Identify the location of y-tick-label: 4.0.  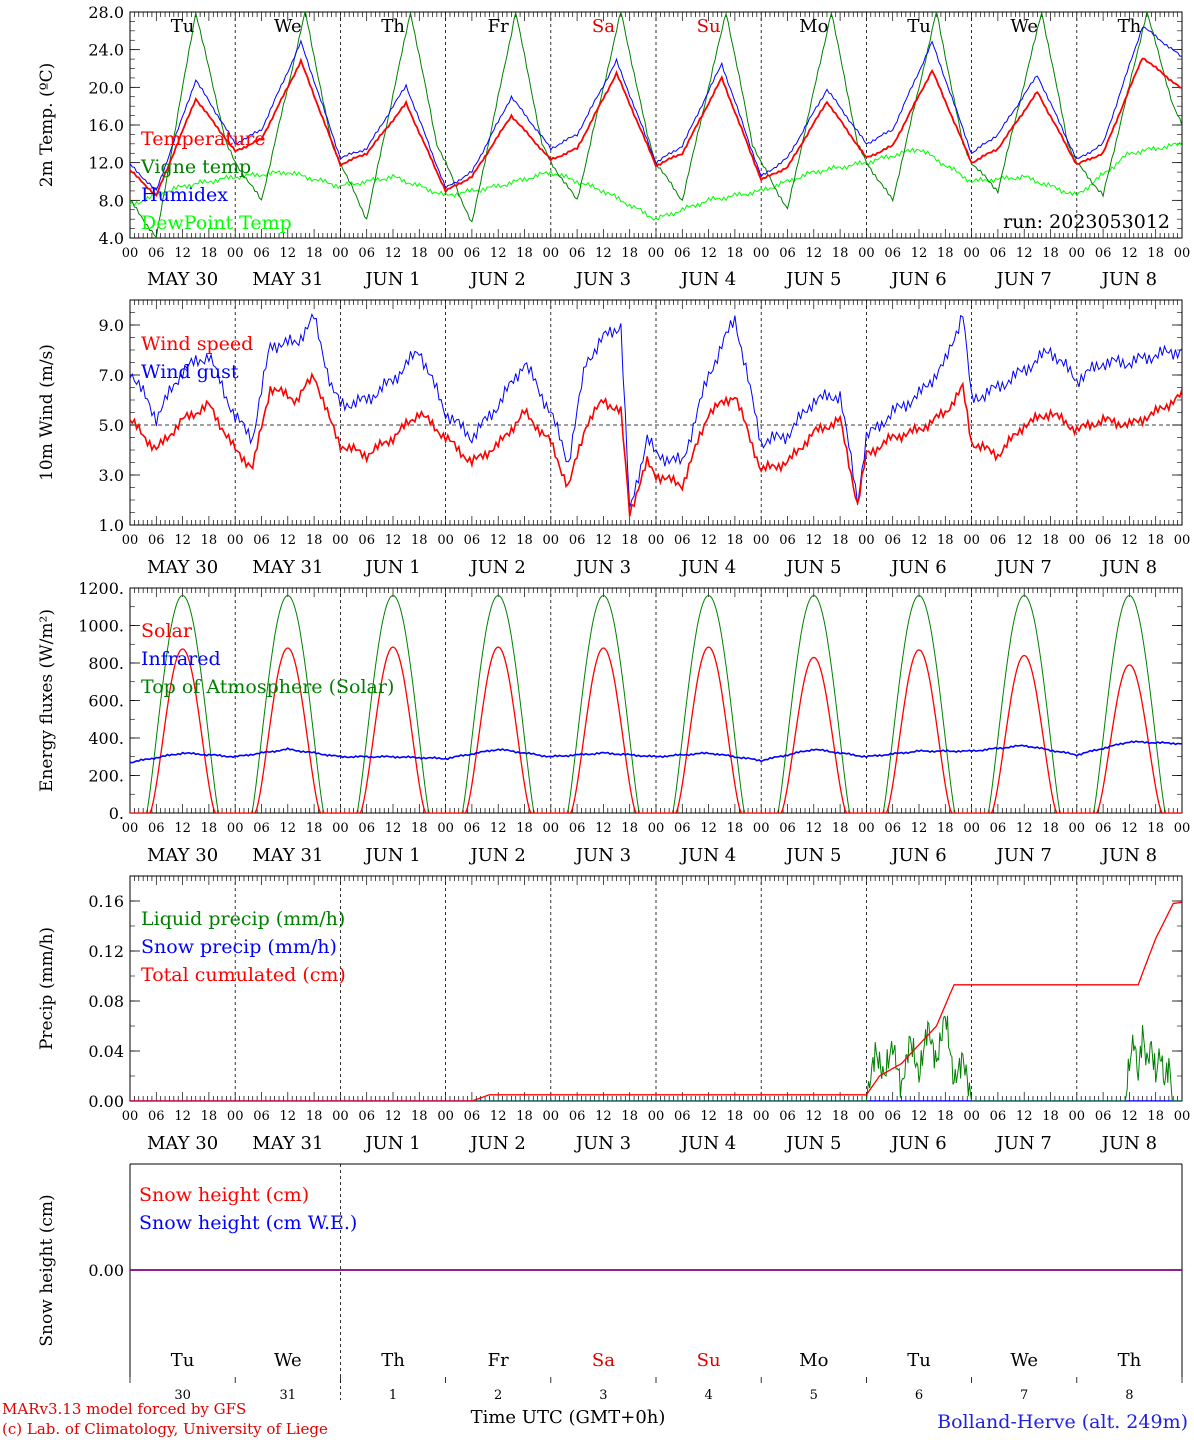
(111, 238).